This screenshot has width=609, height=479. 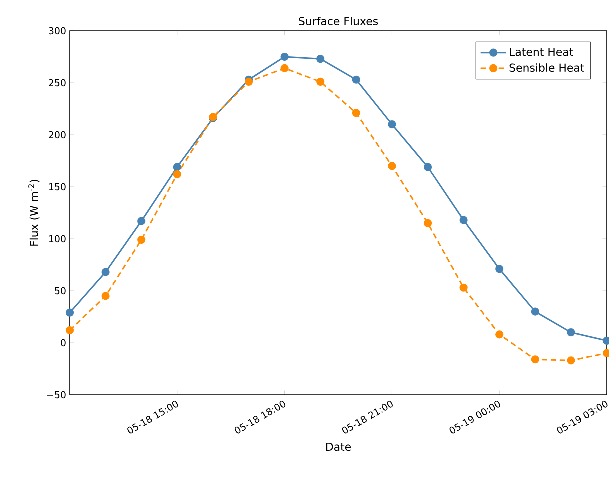 What do you see at coordinates (60, 291) in the screenshot?
I see `y-tick-label: 50` at bounding box center [60, 291].